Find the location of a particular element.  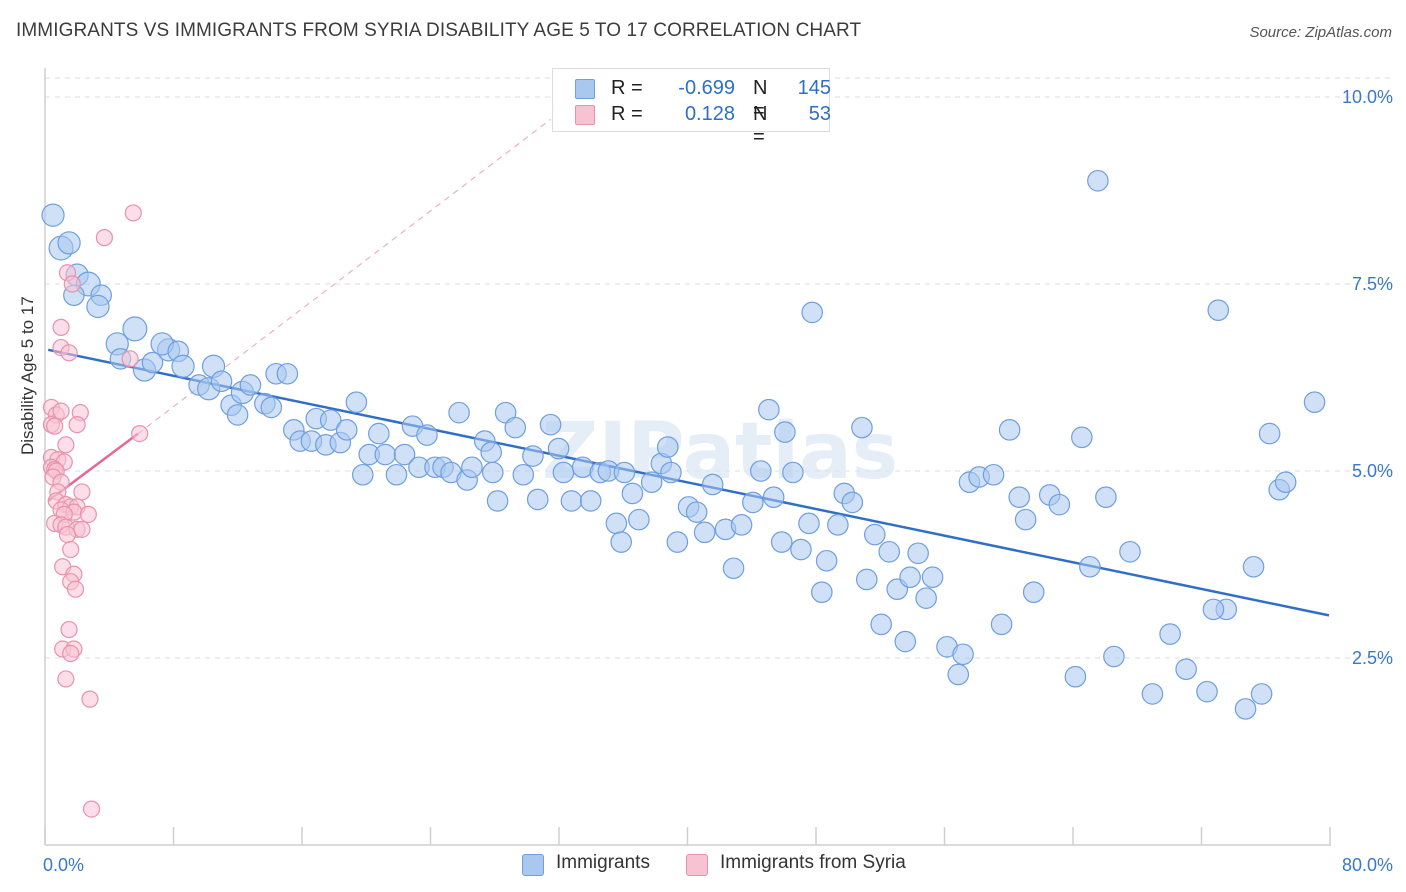

y-tick-labels: 2.5% 5.0% 7.5% 10.0% is located at coordinates (1367, 377).